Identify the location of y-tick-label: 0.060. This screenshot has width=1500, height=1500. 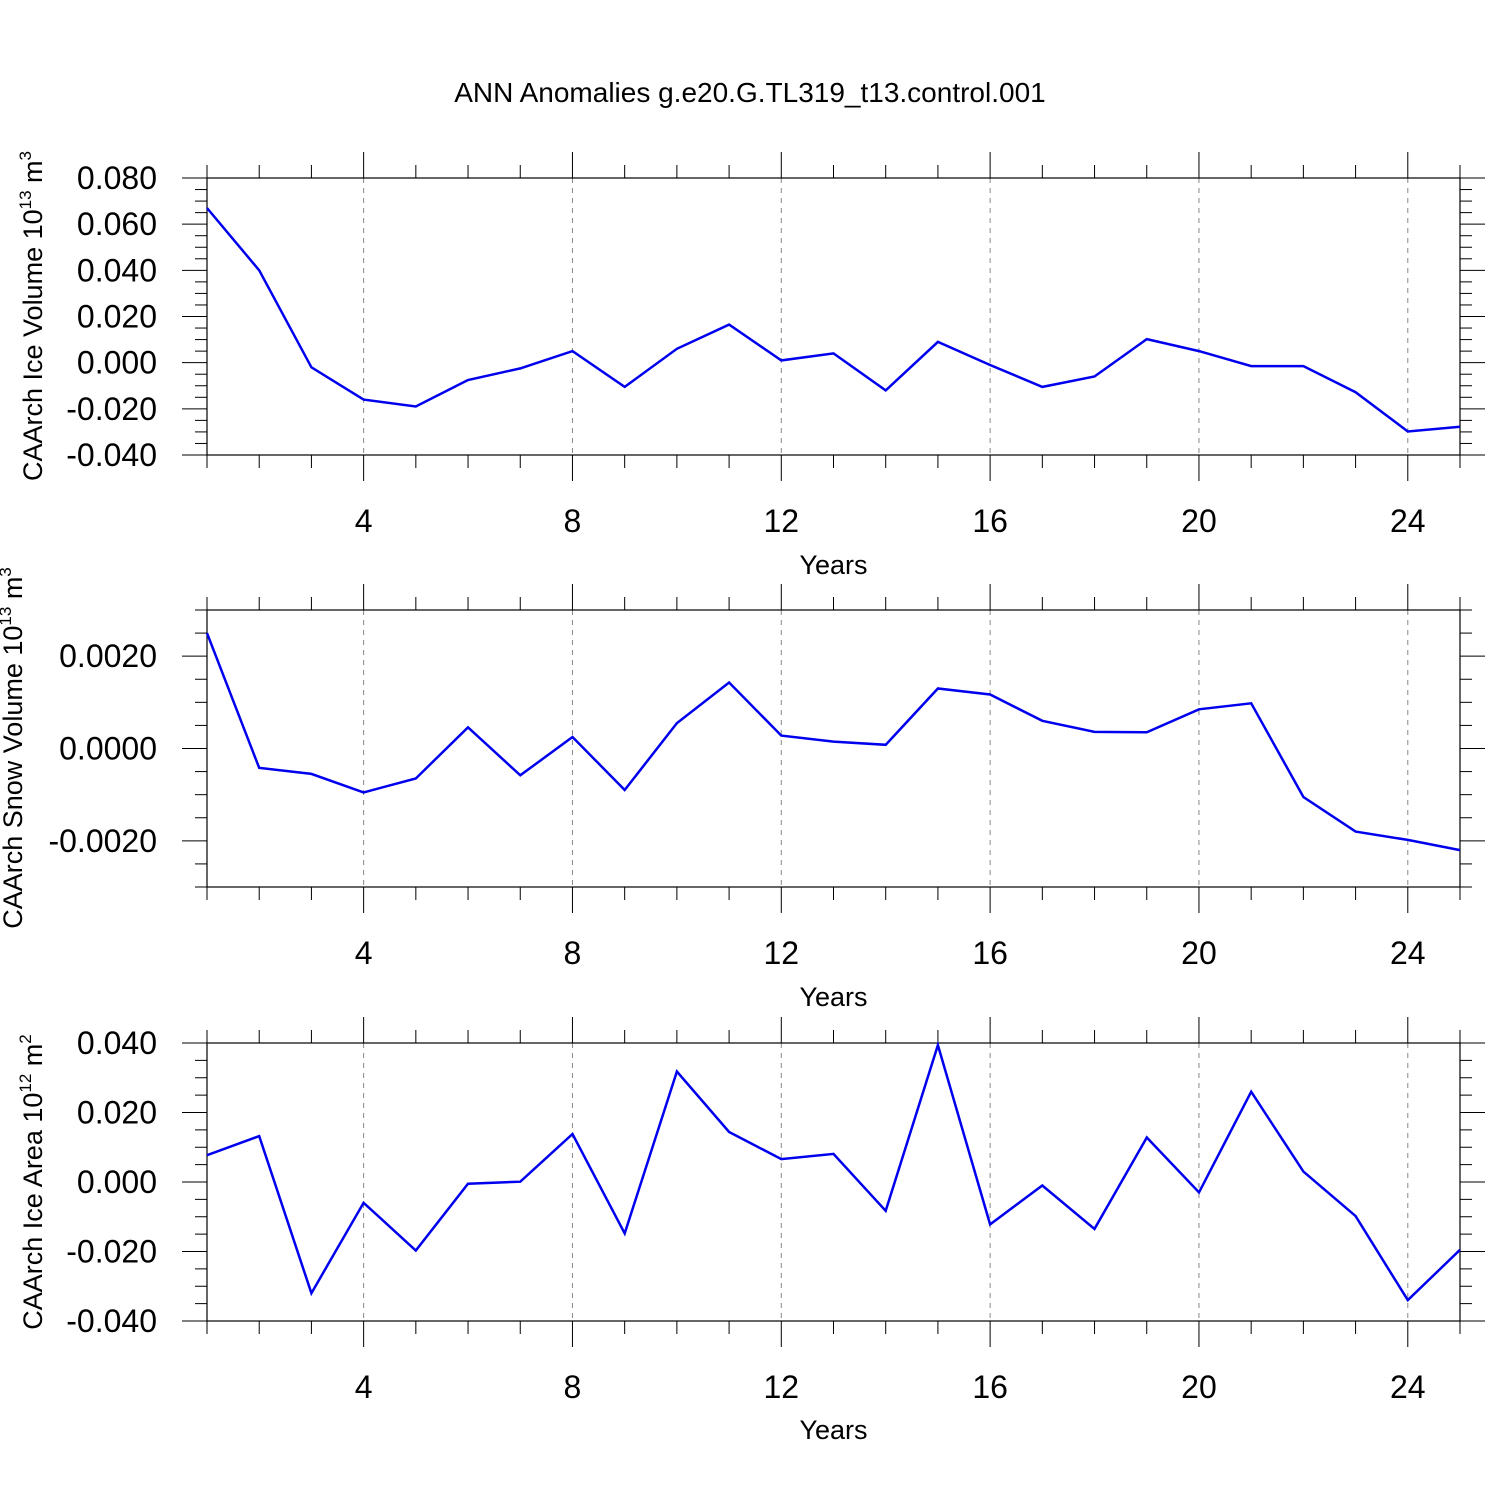
(117, 224).